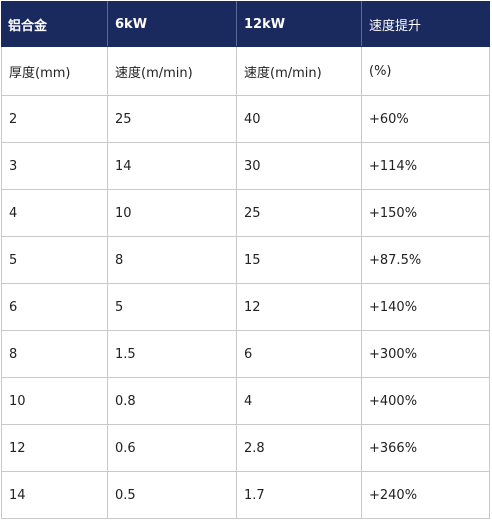  Describe the element at coordinates (299, 401) in the screenshot. I see `cell-speed-12kw: 4` at that location.